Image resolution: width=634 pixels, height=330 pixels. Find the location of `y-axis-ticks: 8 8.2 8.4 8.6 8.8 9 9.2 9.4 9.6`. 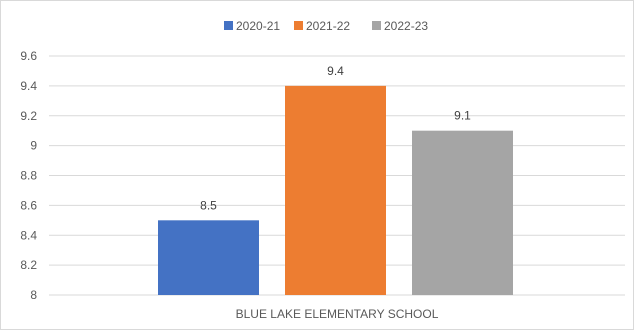

y-axis-ticks: 8 8.2 8.4 8.6 8.8 9 9.2 9.4 9.6 is located at coordinates (28, 175).